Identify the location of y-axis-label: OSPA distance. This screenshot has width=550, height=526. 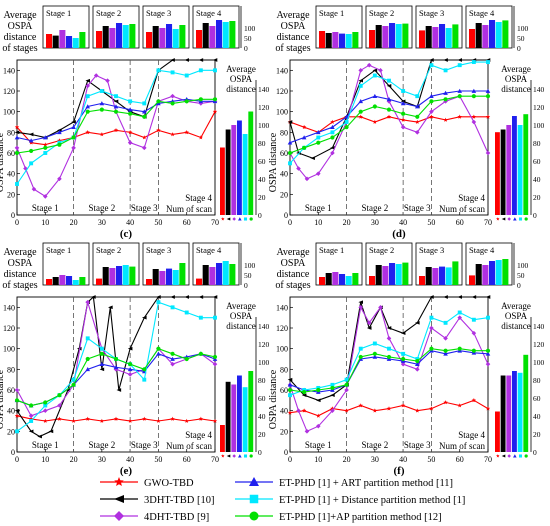
(3, 399).